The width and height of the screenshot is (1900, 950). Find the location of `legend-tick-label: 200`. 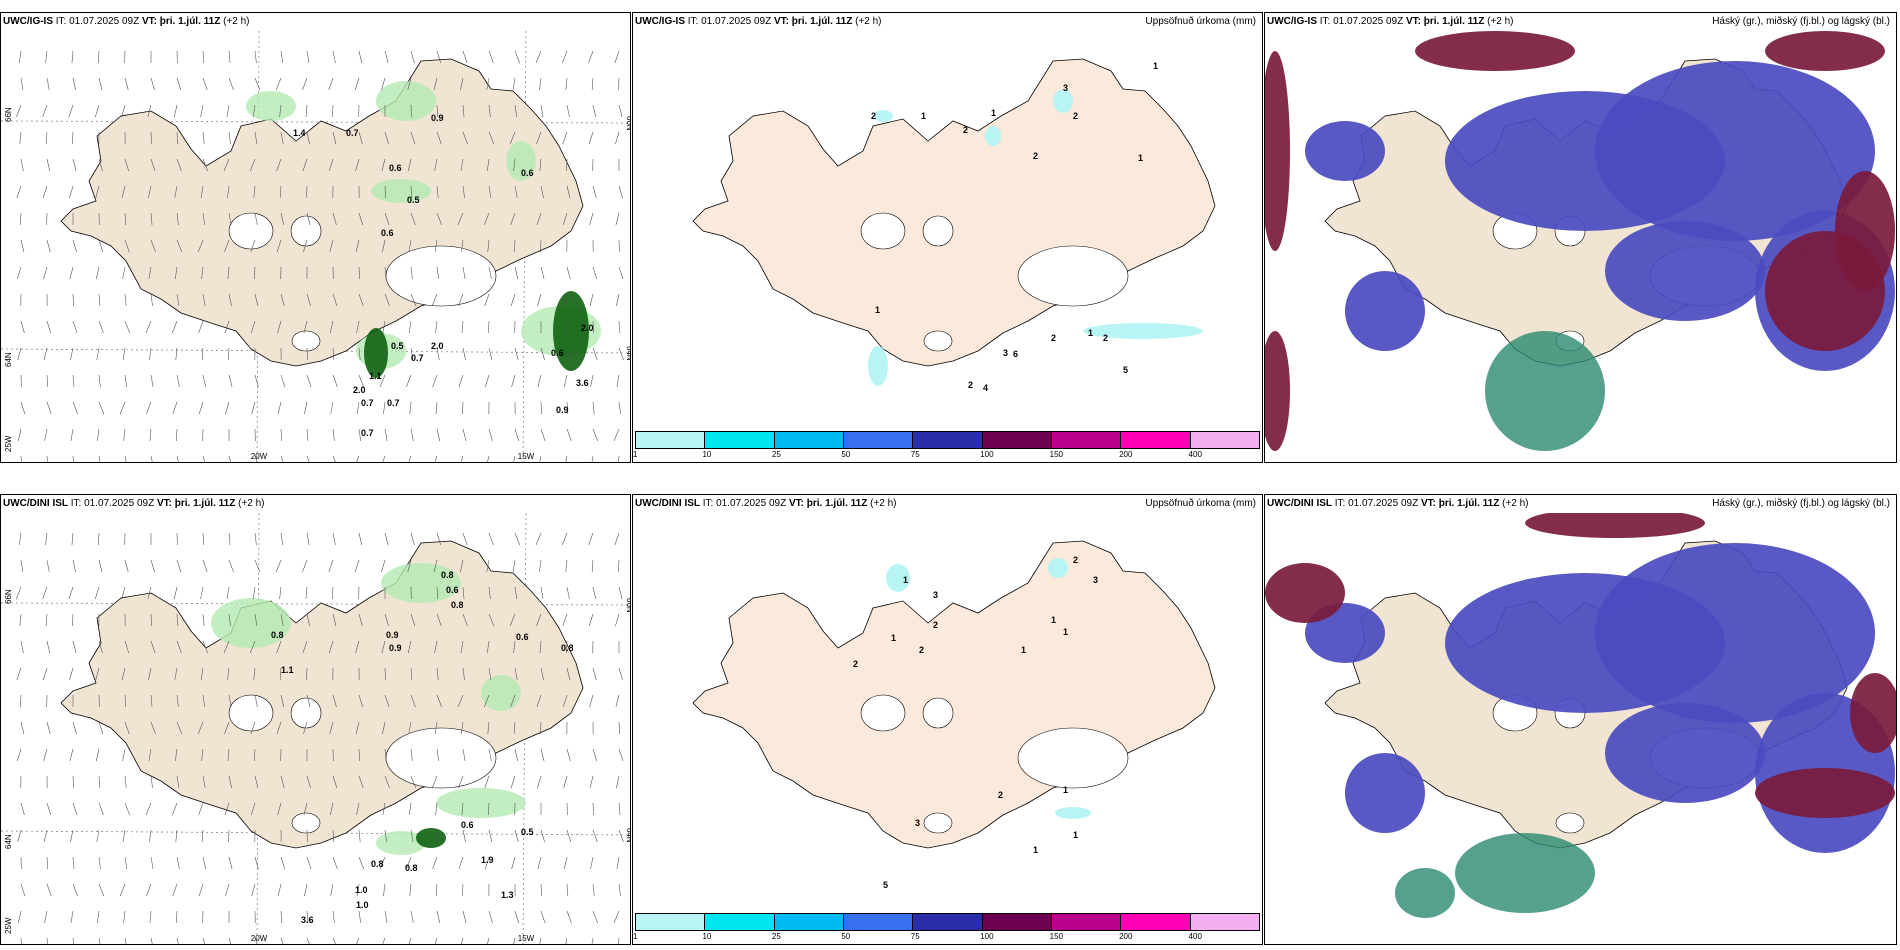

legend-tick-label: 200 is located at coordinates (1126, 936).